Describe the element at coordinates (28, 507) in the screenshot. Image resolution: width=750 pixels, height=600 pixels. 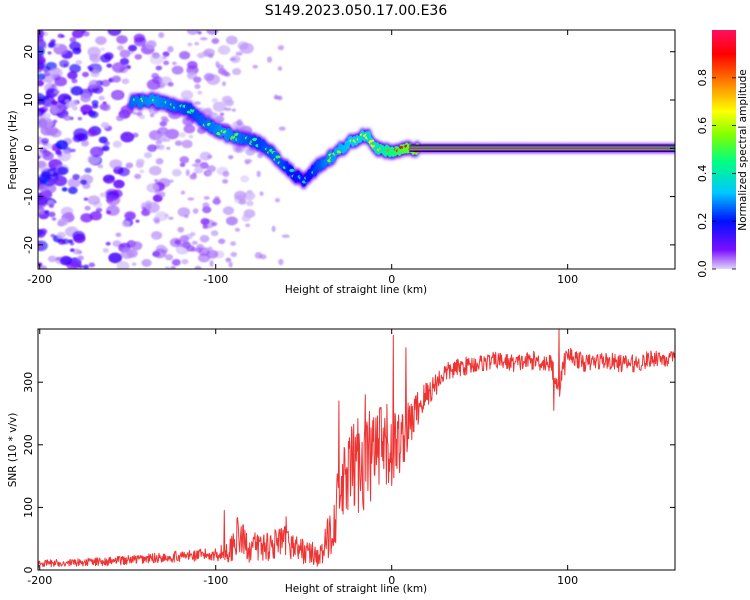
I see `y-tick-label: 100` at that location.